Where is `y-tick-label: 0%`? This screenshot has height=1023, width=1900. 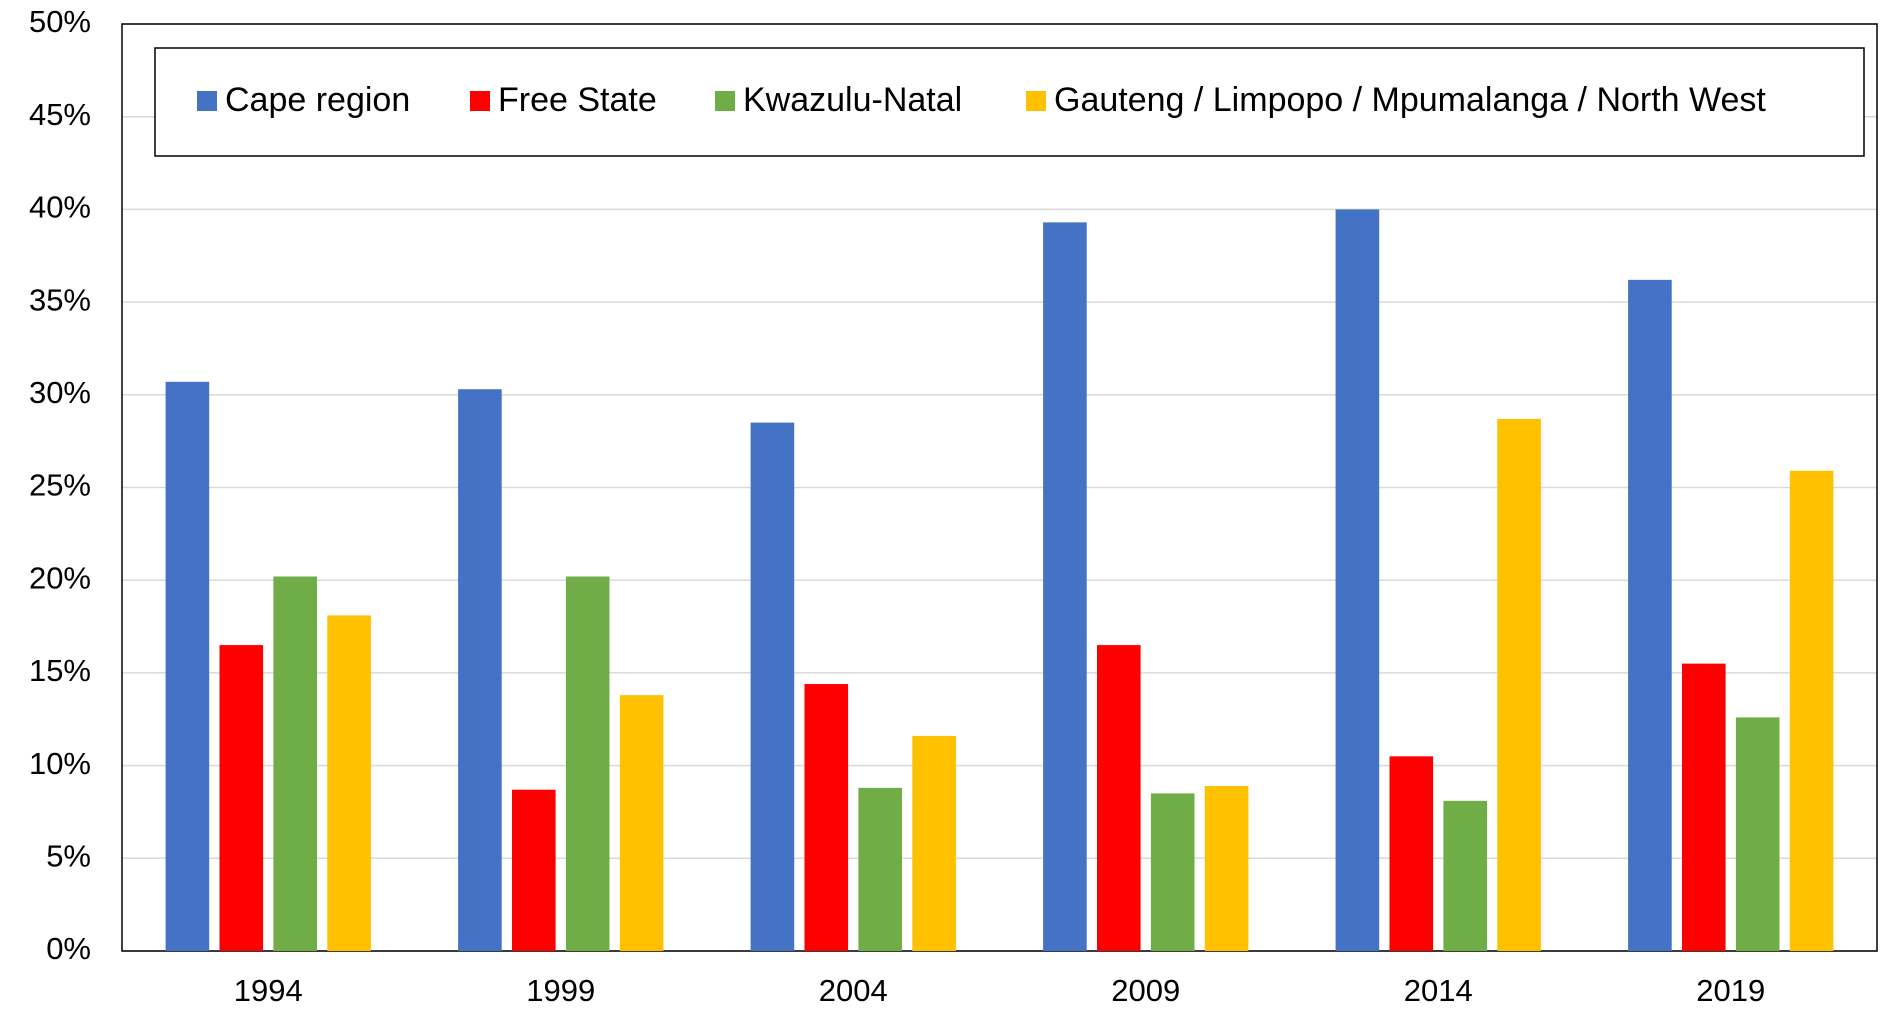 y-tick-label: 0% is located at coordinates (68, 948).